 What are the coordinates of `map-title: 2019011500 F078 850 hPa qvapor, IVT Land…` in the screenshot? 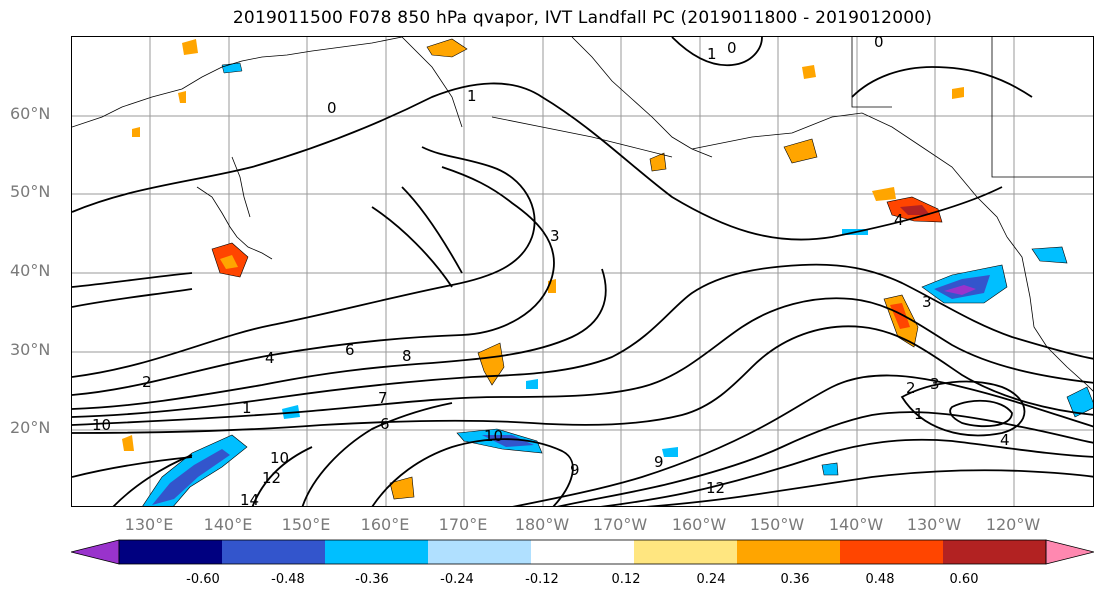 It's located at (582, 18).